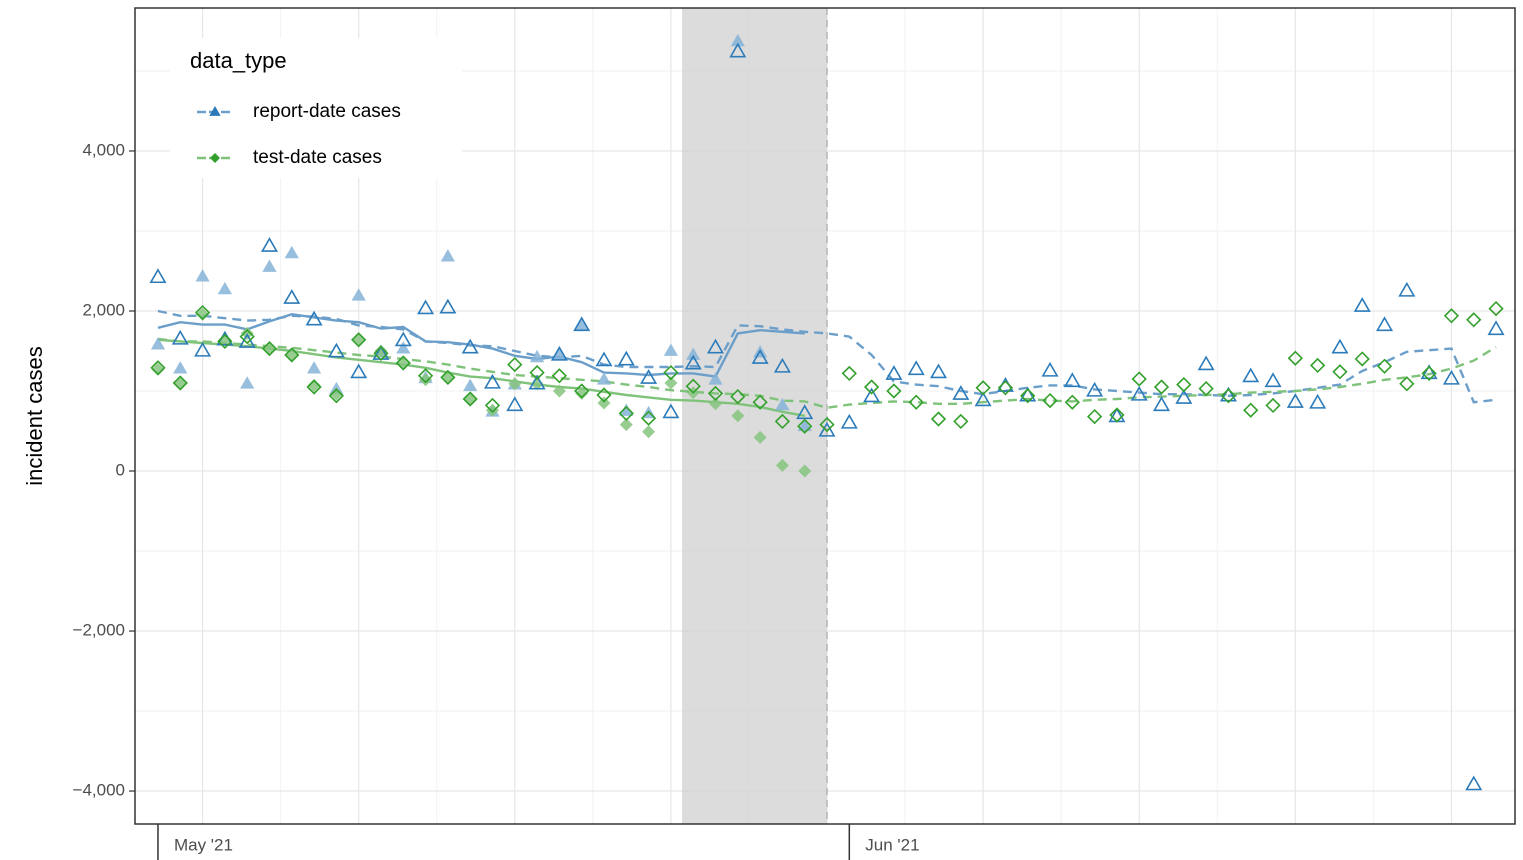 This screenshot has height=860, width=1523. I want to click on y-tick-label: 0, so click(120, 469).